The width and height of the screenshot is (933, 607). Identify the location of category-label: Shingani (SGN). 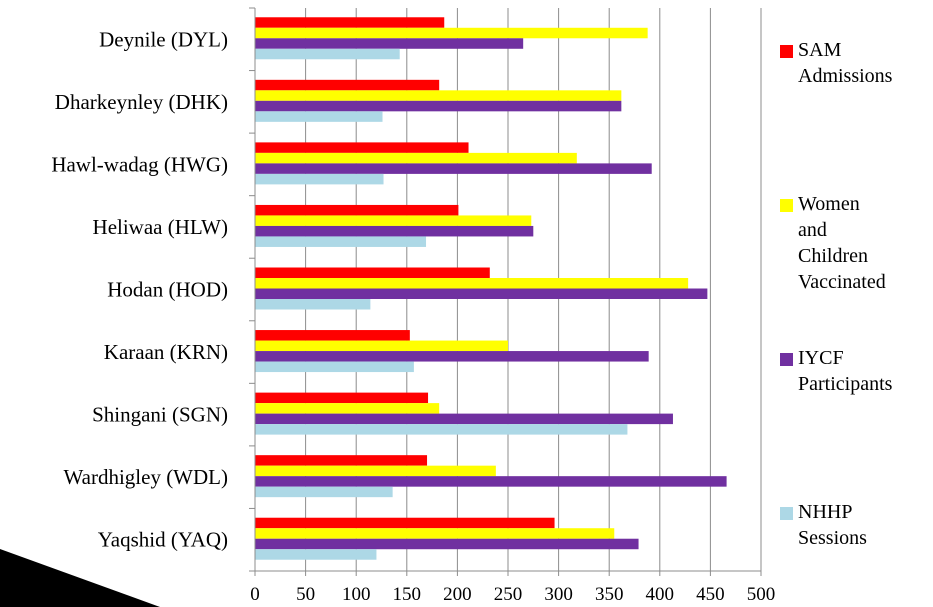
(160, 415).